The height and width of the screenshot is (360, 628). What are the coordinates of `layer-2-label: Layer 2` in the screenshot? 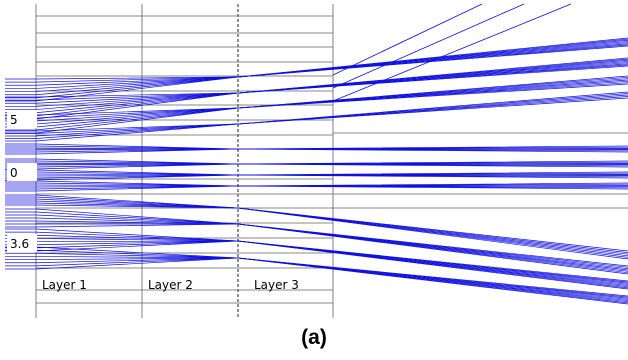 It's located at (170, 285).